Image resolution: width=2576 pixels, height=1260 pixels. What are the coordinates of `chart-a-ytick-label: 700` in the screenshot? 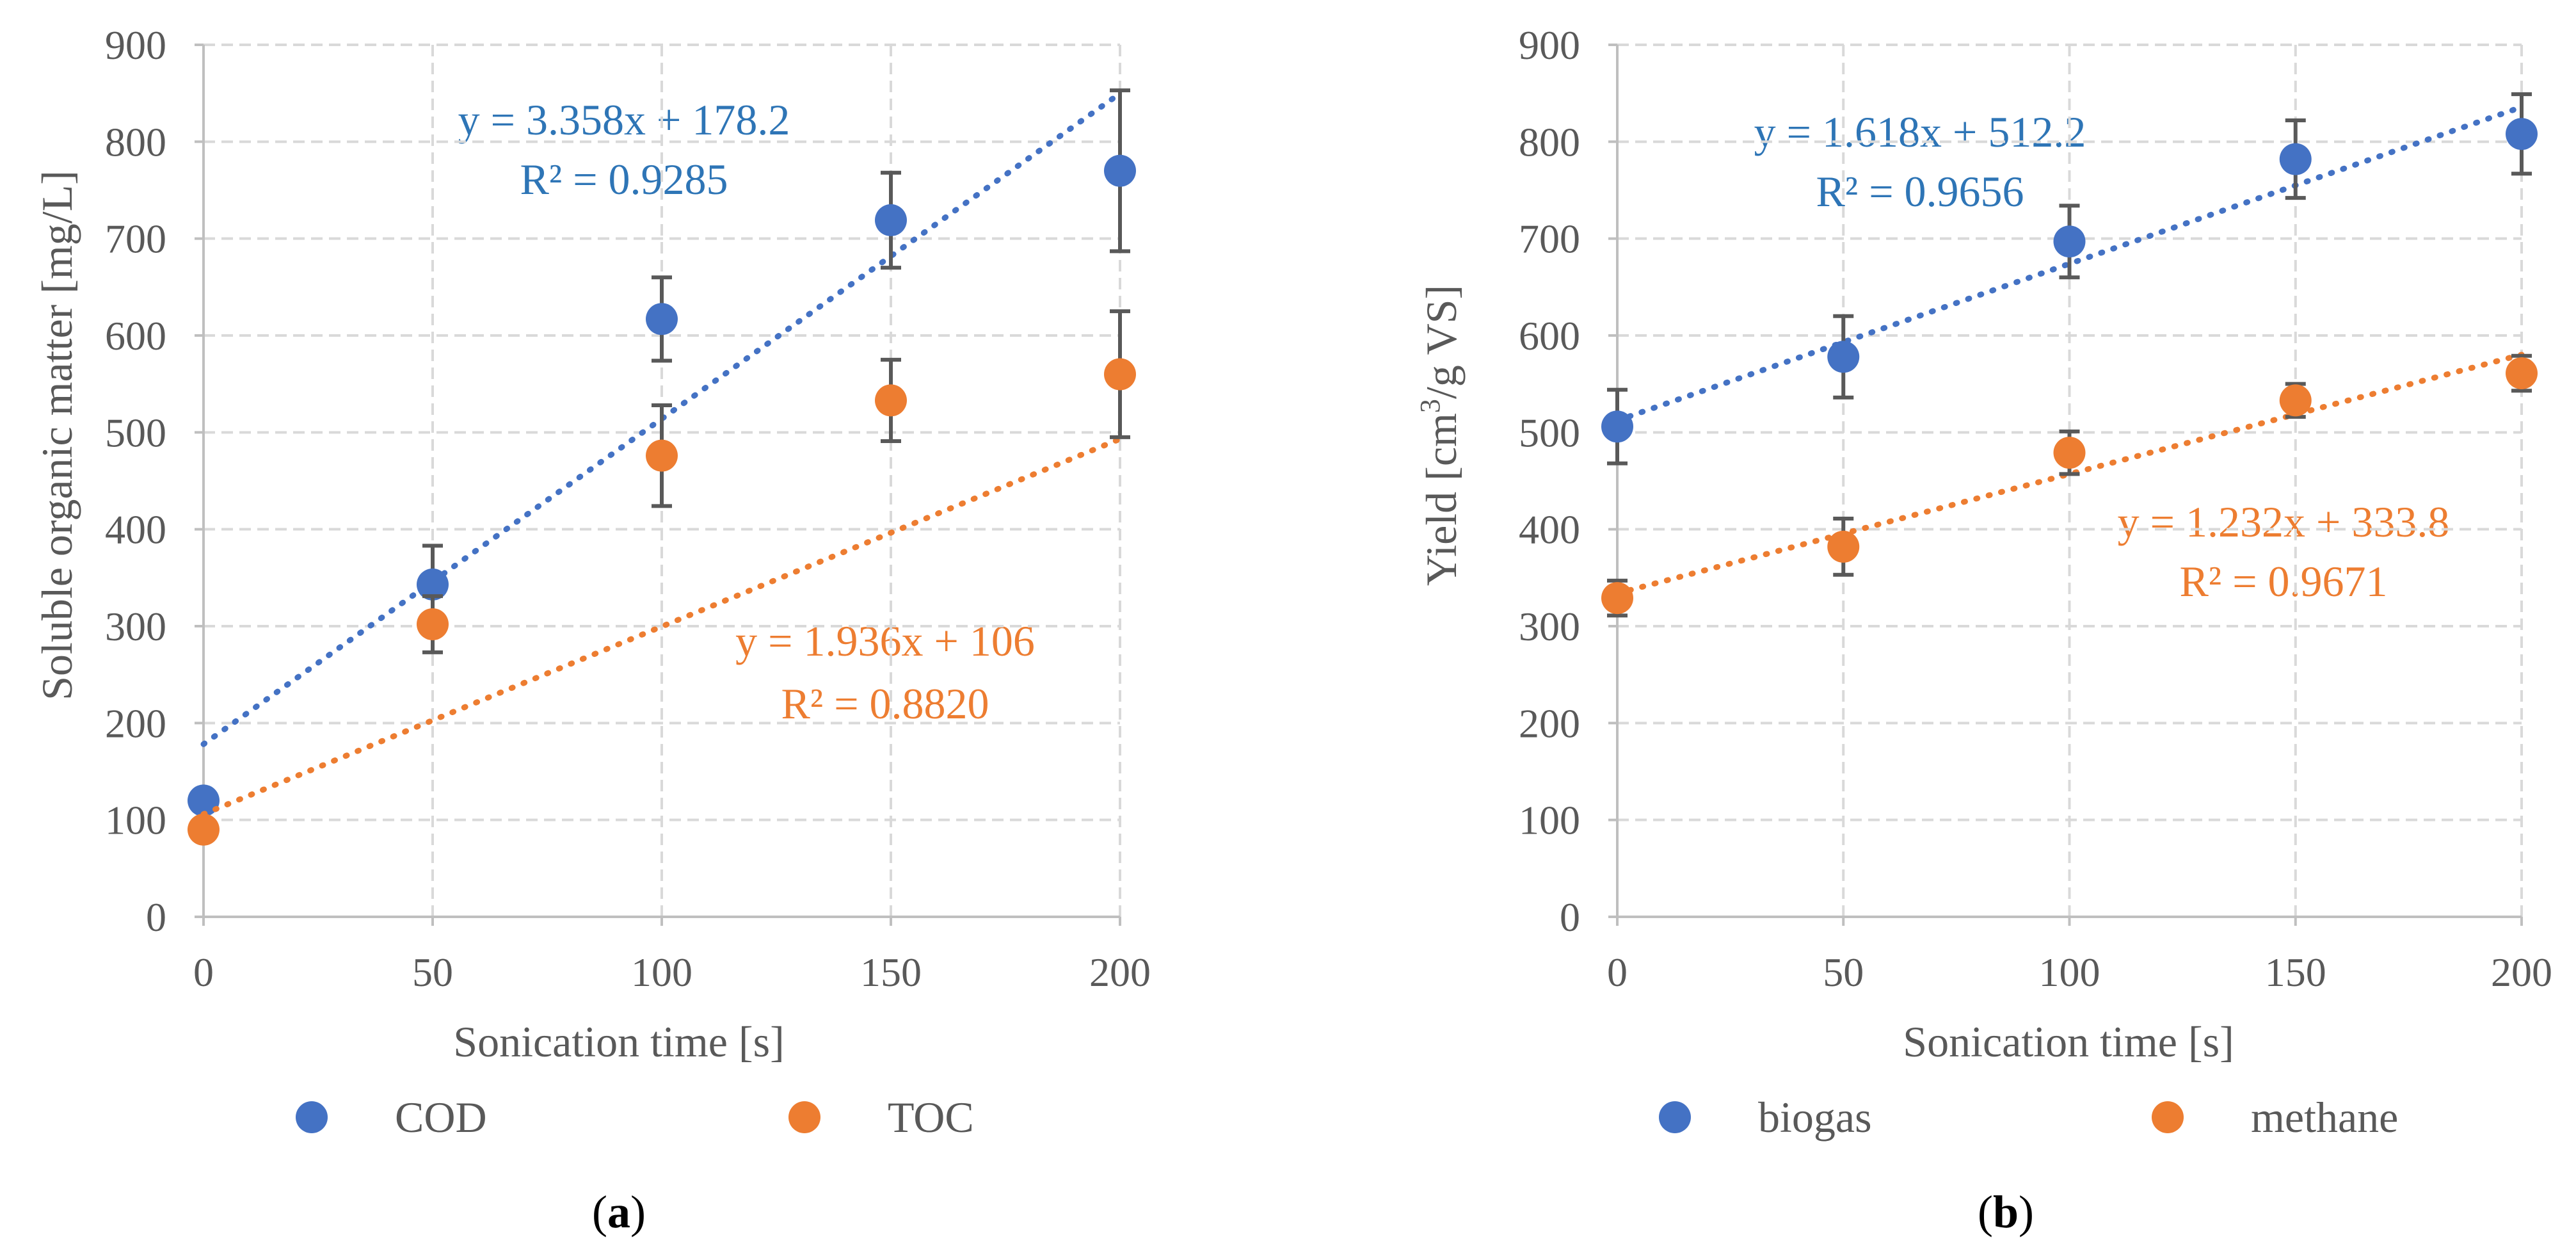 It's located at (135, 239).